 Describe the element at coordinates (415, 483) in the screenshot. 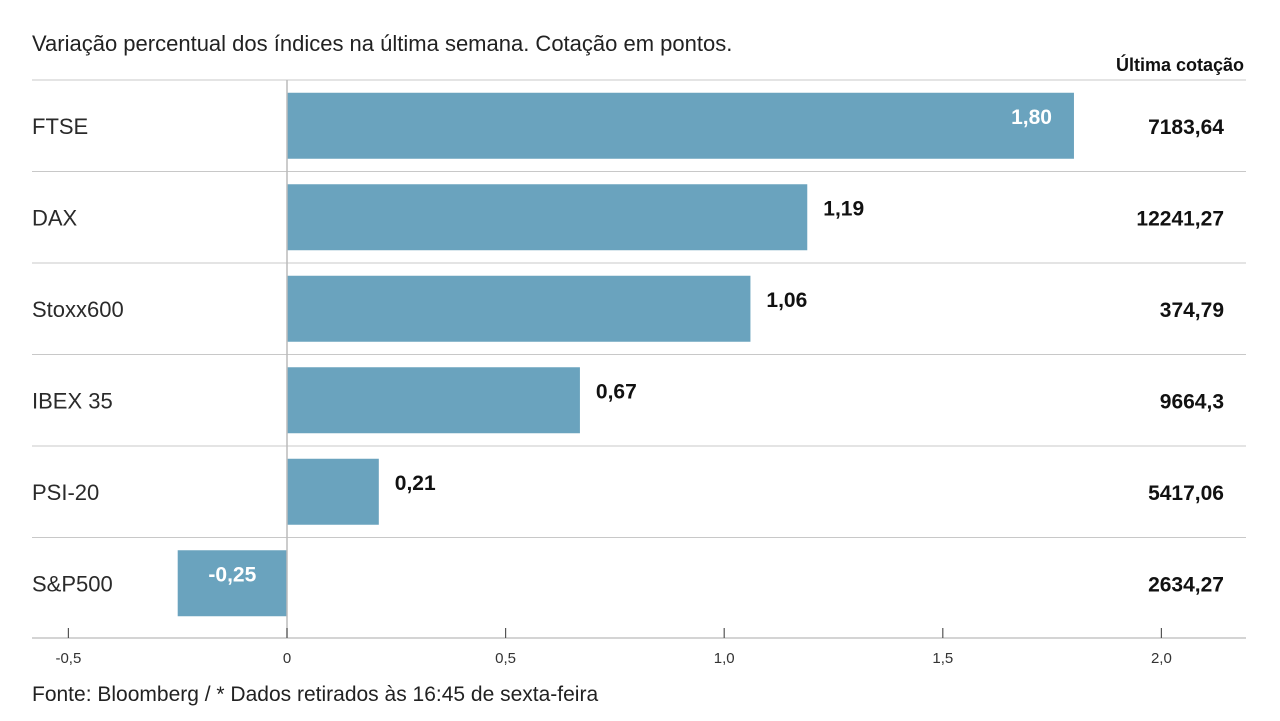

I see `data-label: 0,21` at that location.